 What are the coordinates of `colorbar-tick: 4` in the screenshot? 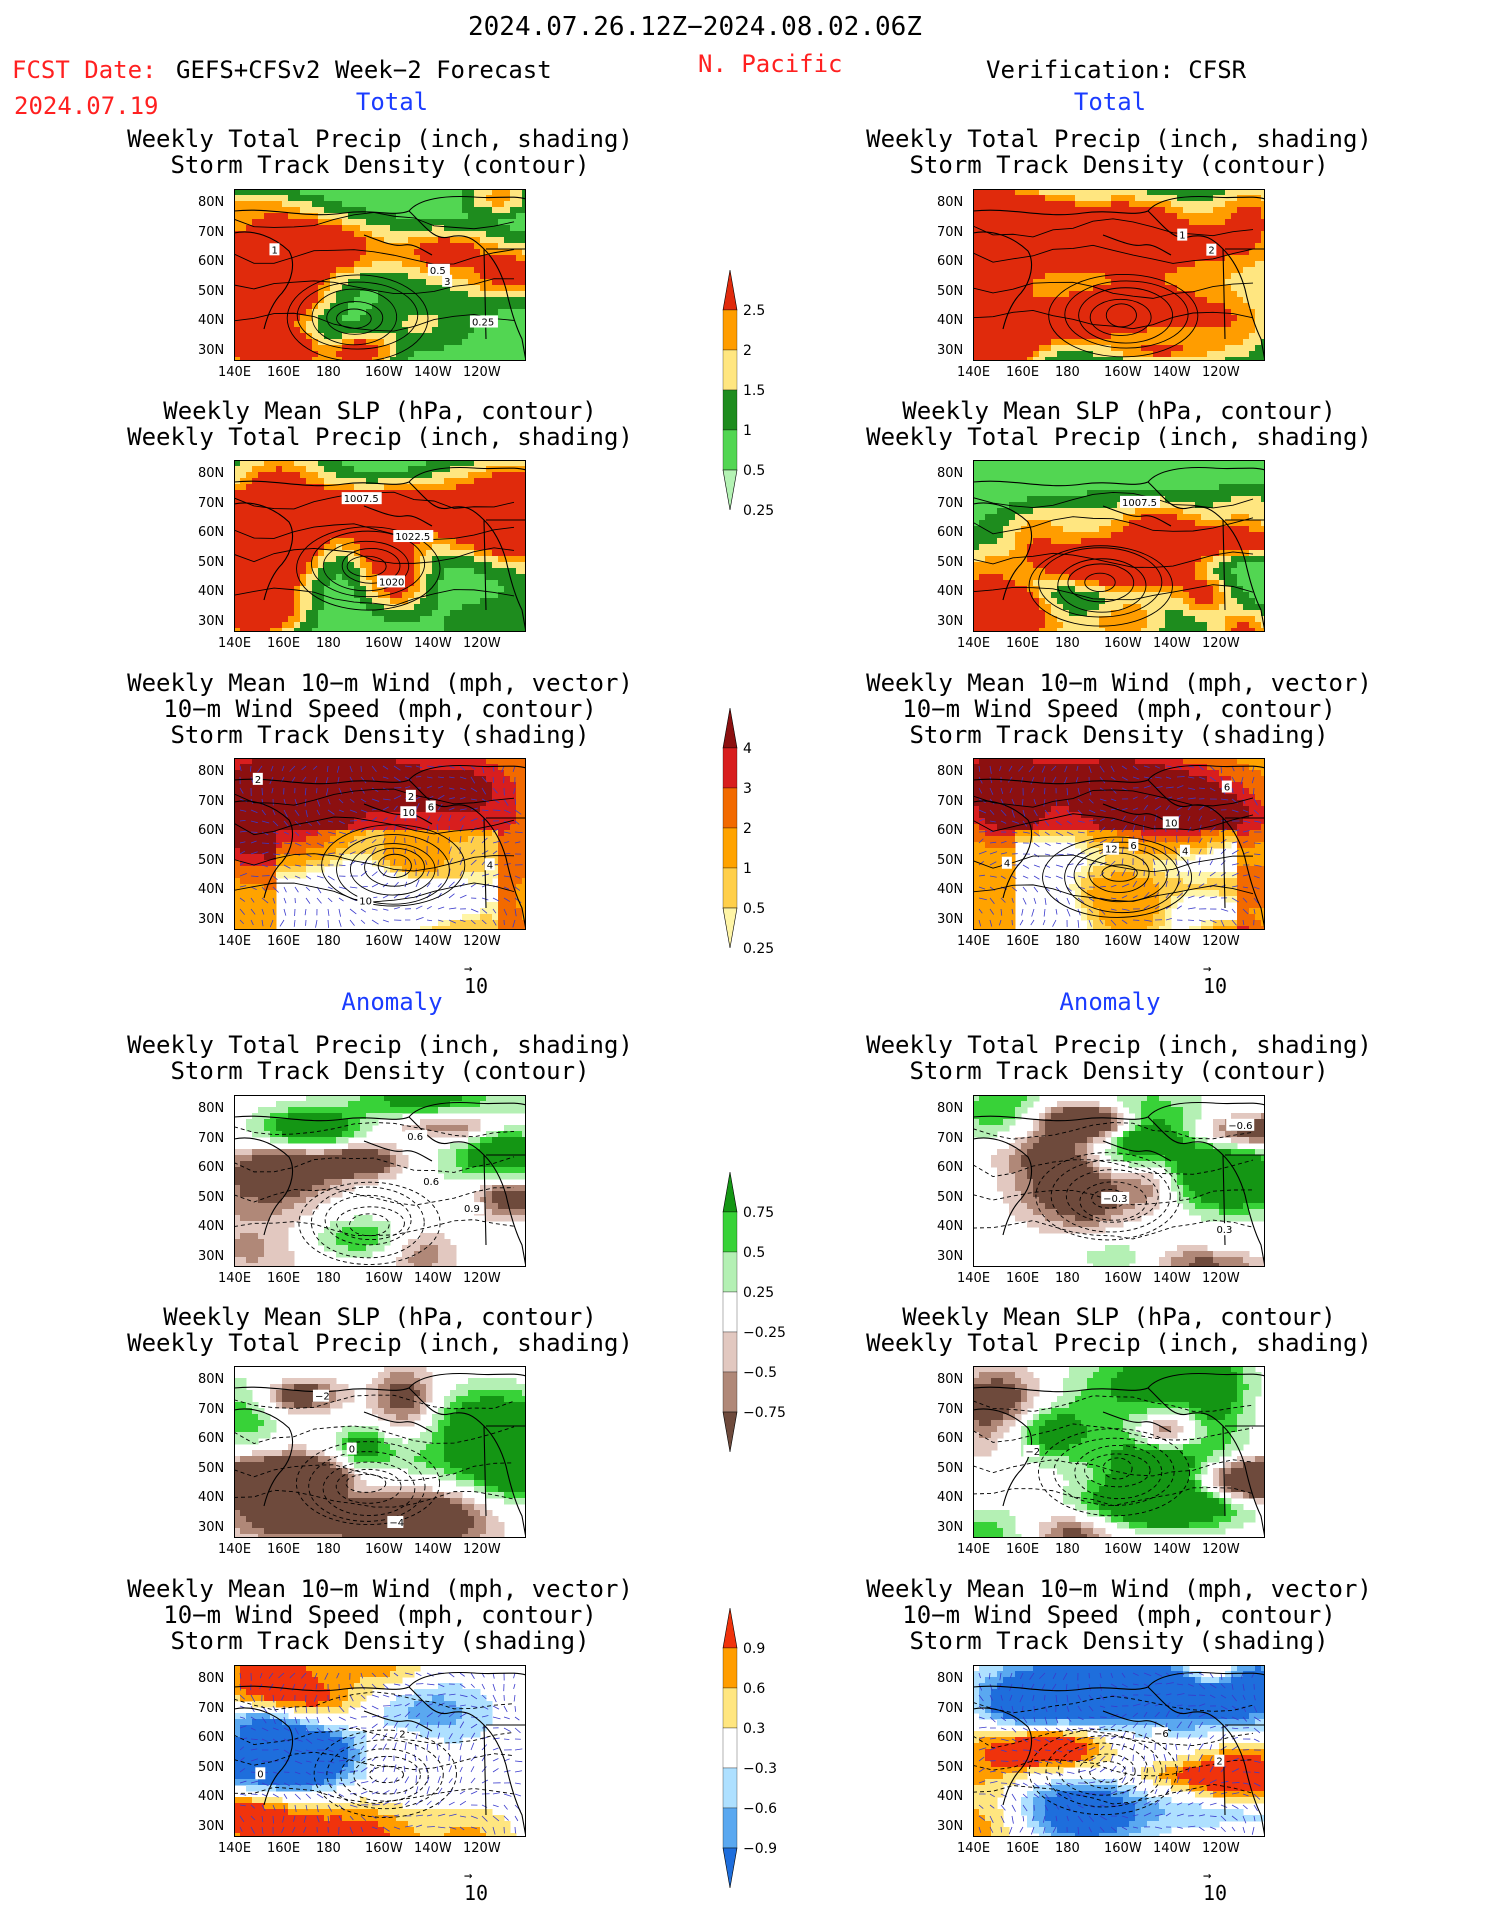 It's located at (747, 749).